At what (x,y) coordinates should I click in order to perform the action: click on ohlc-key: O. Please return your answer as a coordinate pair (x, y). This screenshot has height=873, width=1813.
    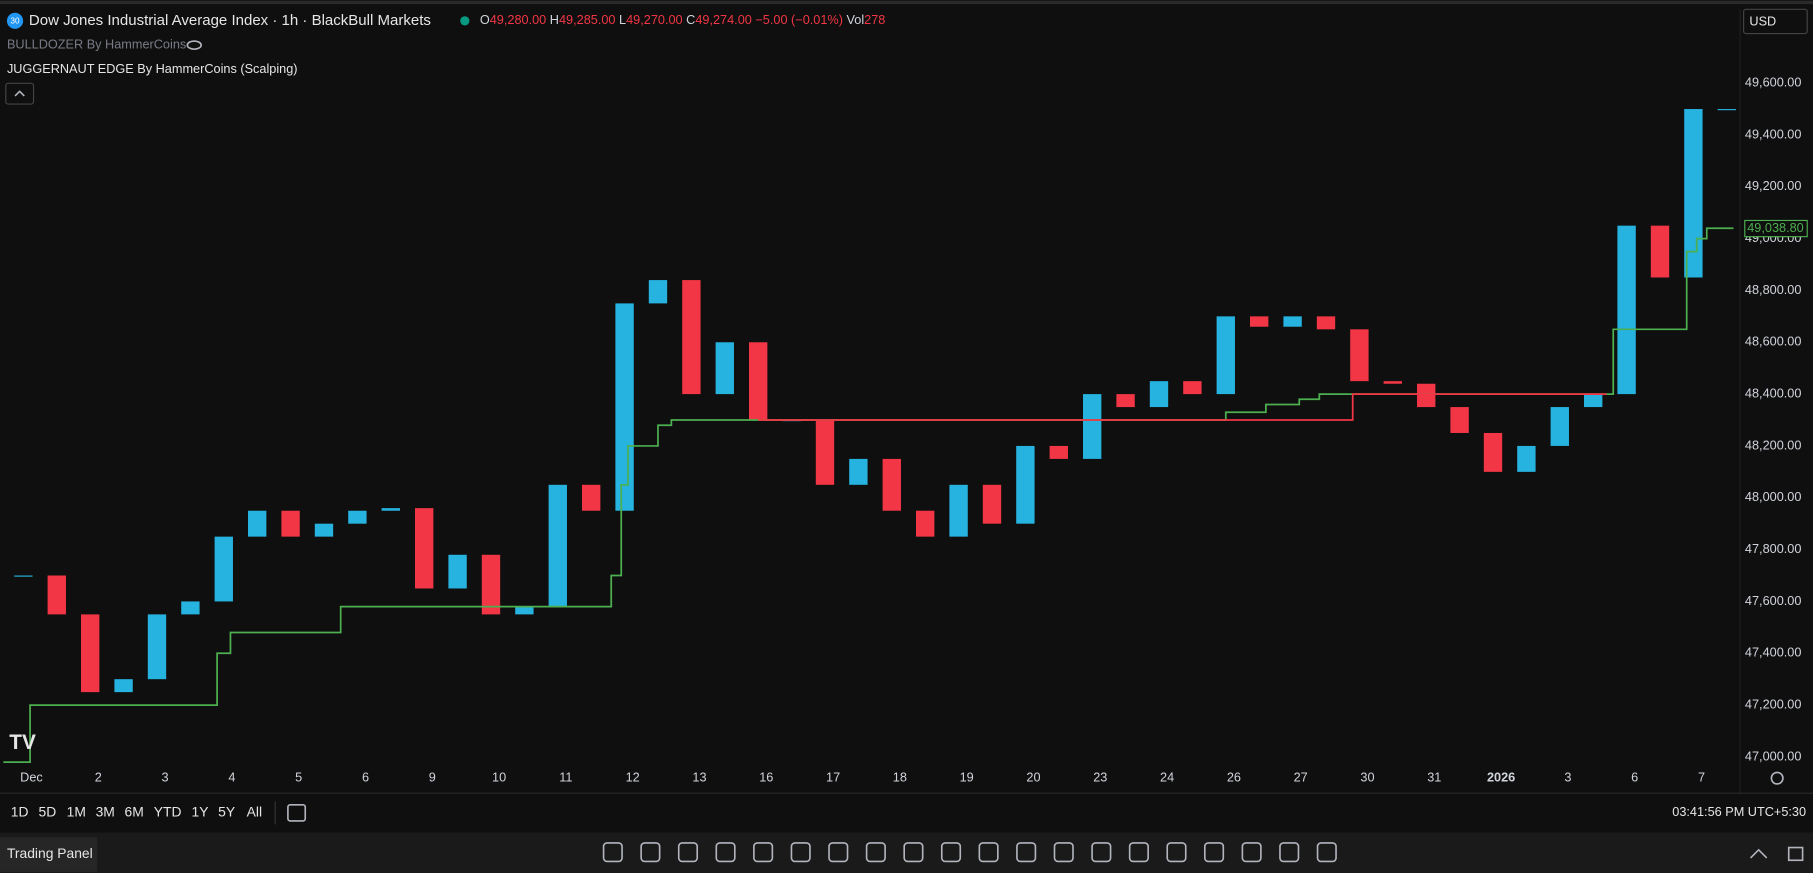
    Looking at the image, I should click on (485, 19).